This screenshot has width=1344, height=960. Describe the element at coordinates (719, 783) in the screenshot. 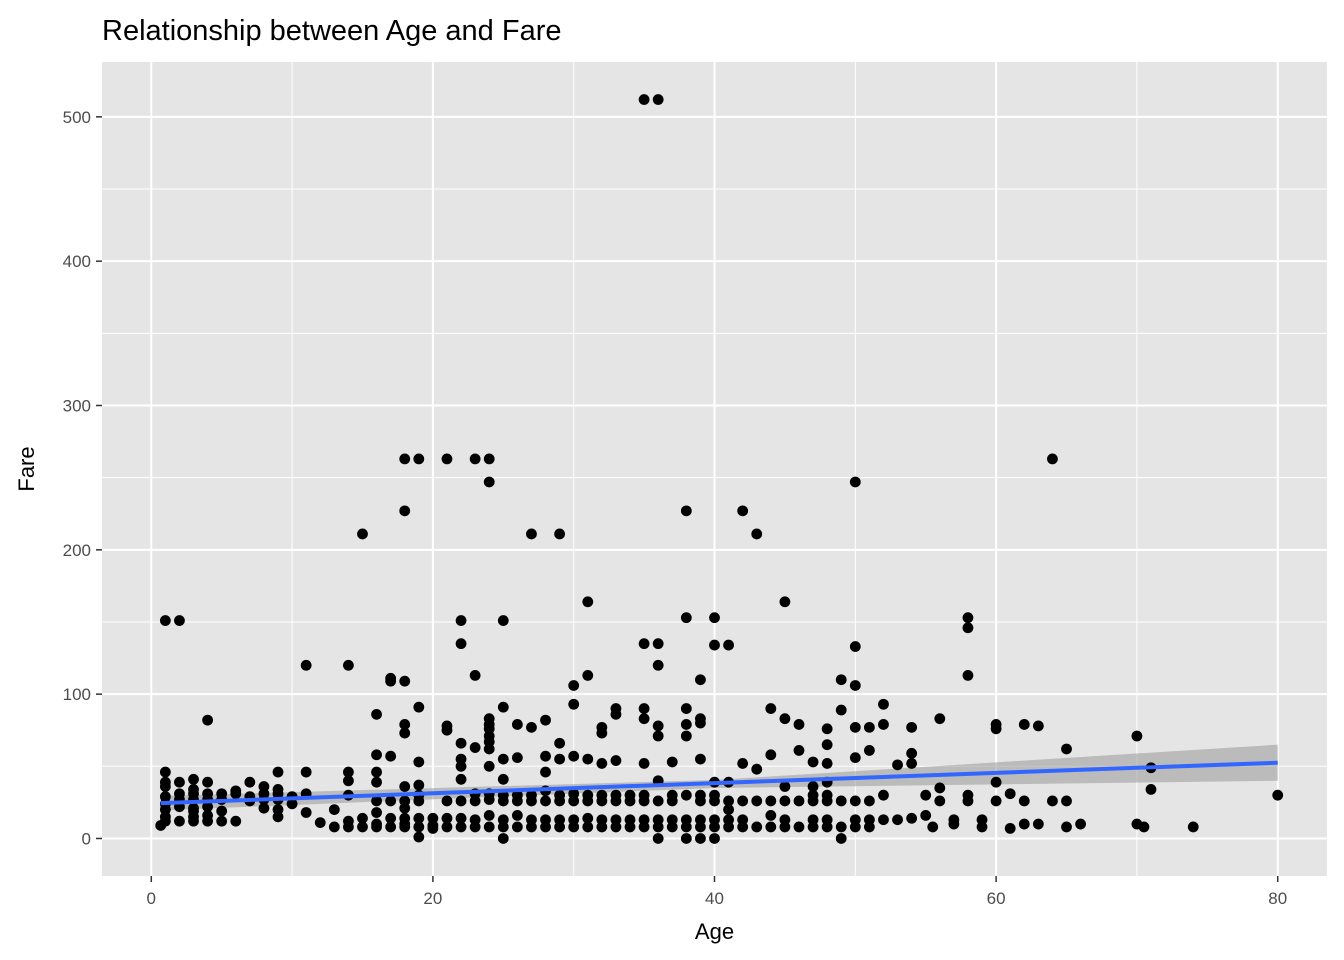

I see `trend-line-path` at that location.